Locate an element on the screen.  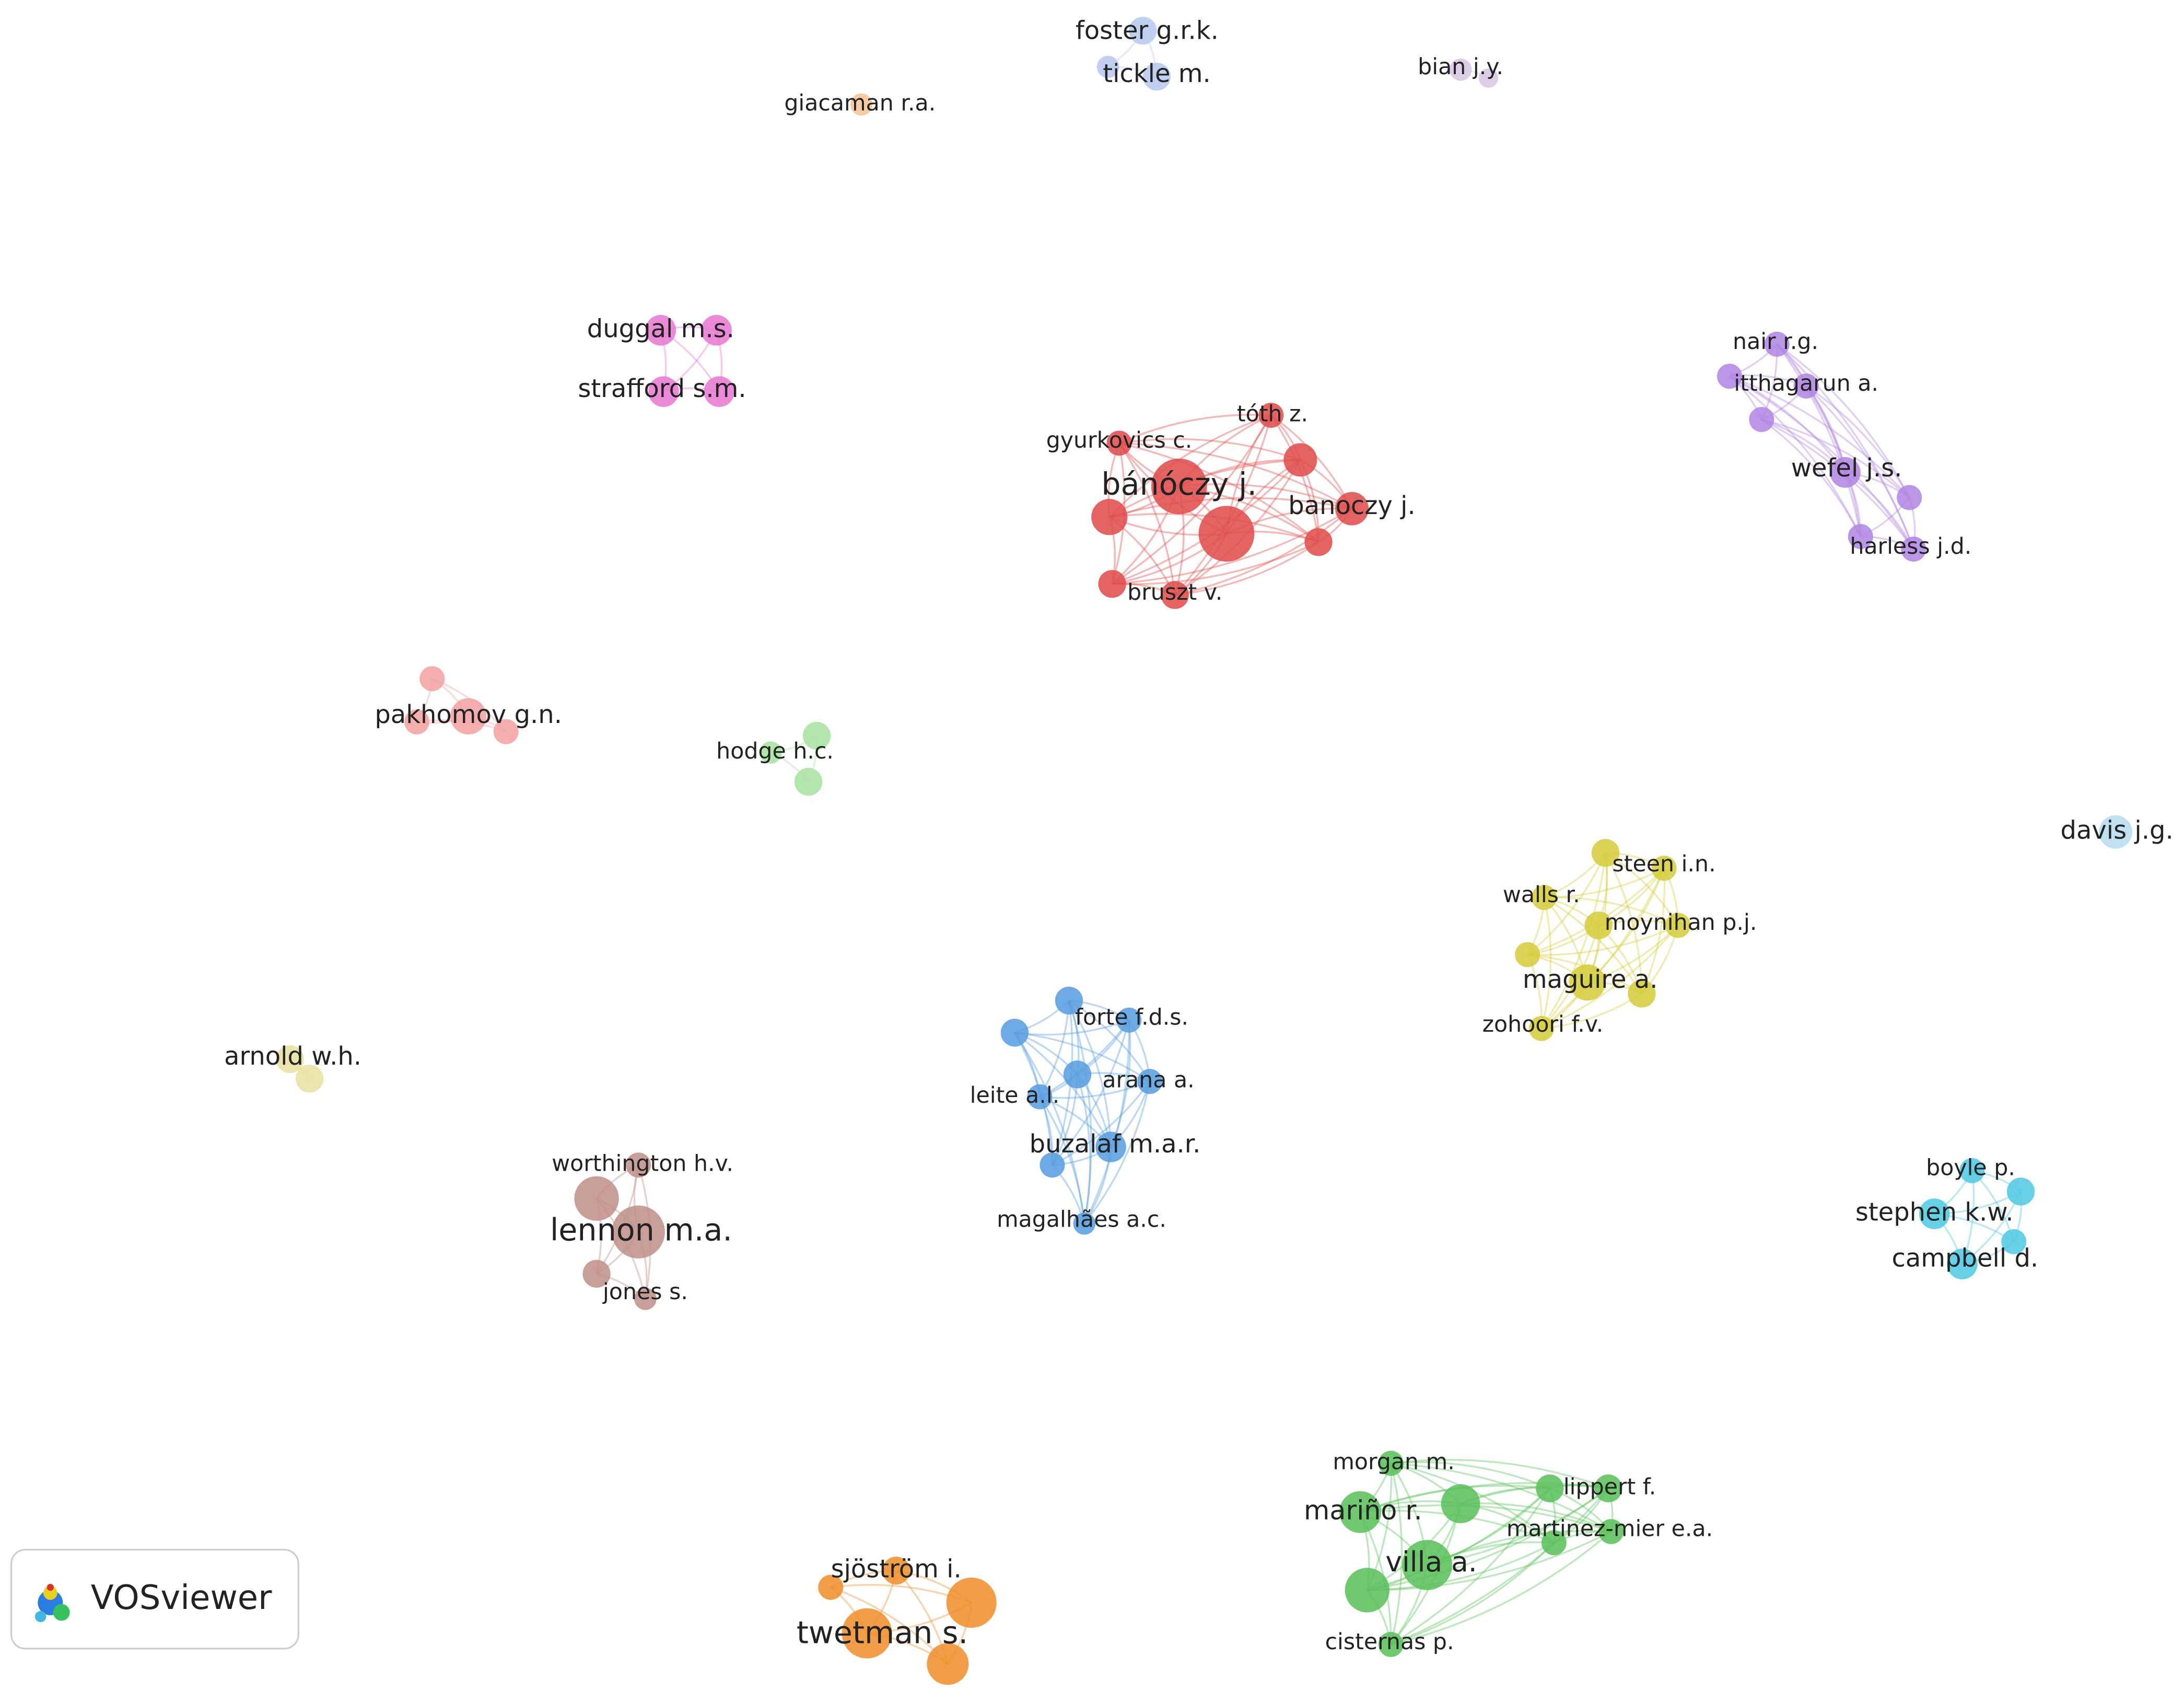
node-label: pakhomov g.n. is located at coordinates (468, 714).